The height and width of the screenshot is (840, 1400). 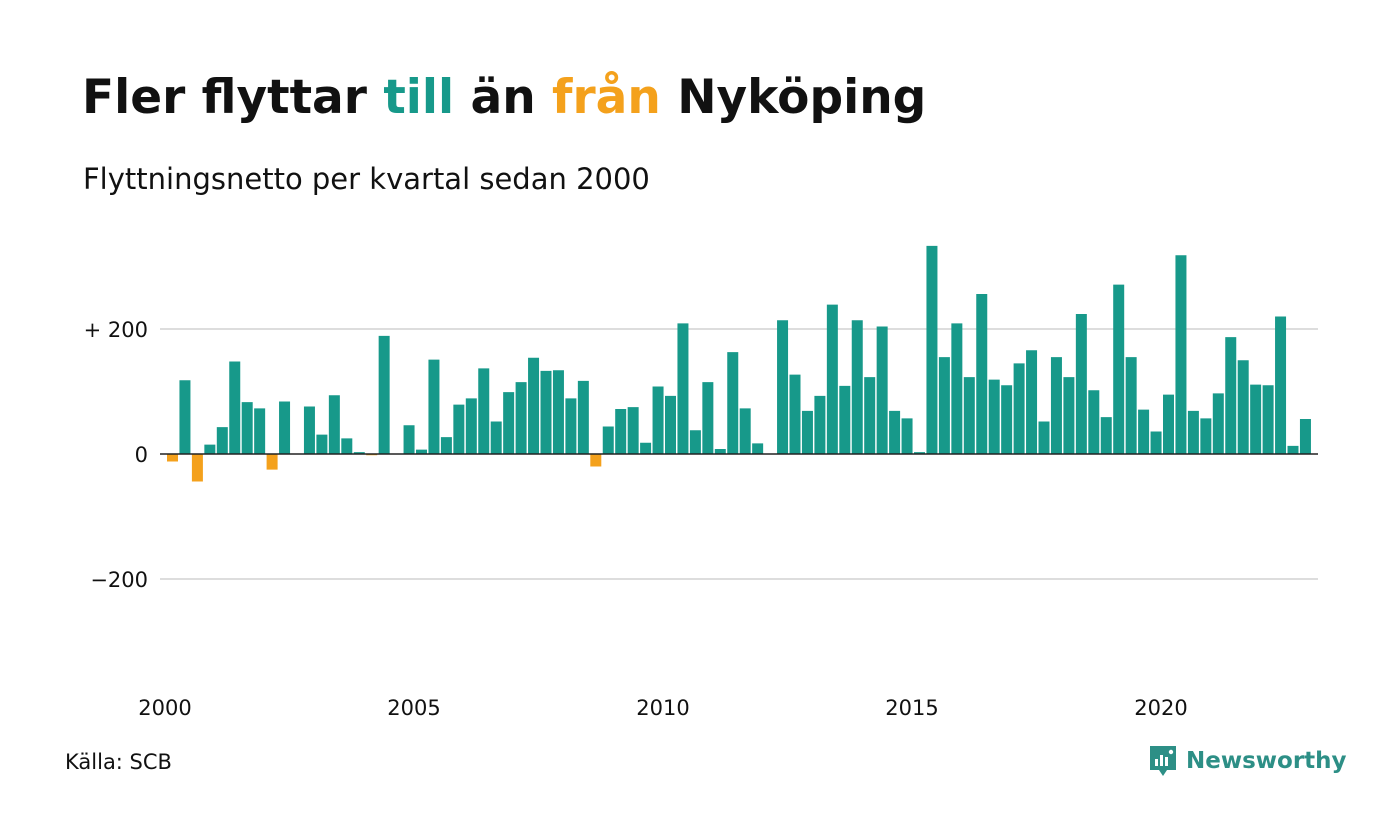 What do you see at coordinates (994, 416) in the screenshot?
I see `bar-q67` at bounding box center [994, 416].